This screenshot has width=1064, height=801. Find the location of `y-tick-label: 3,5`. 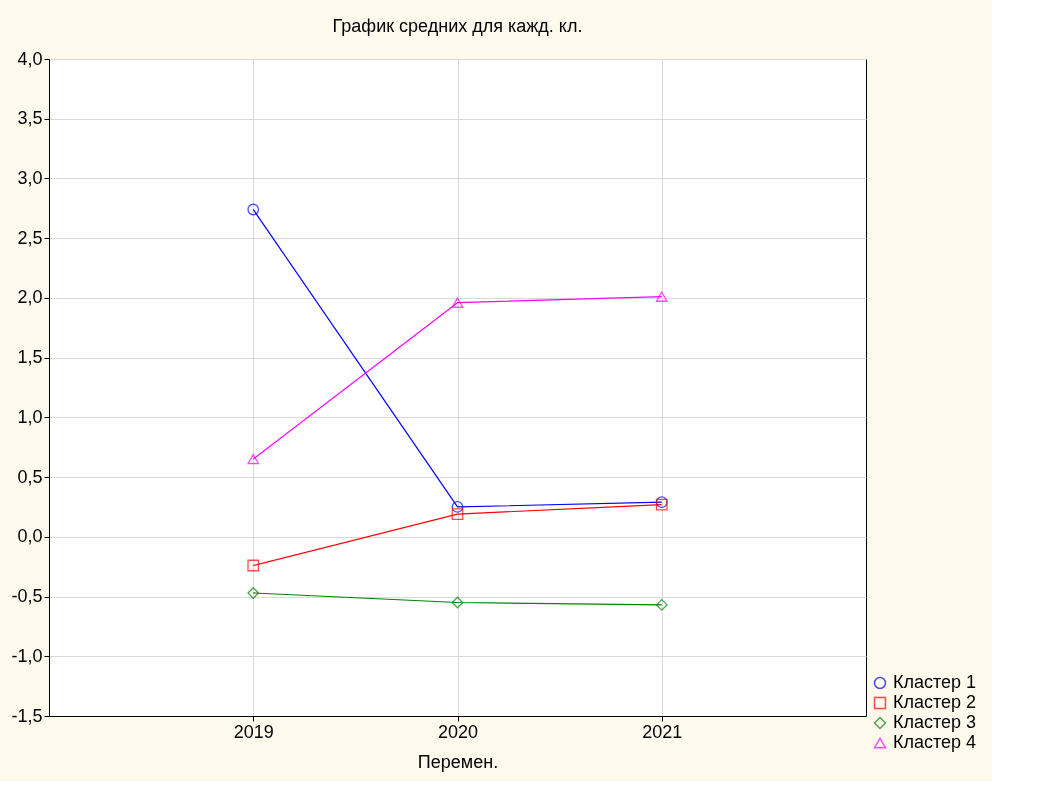

y-tick-label: 3,5 is located at coordinates (30, 118).